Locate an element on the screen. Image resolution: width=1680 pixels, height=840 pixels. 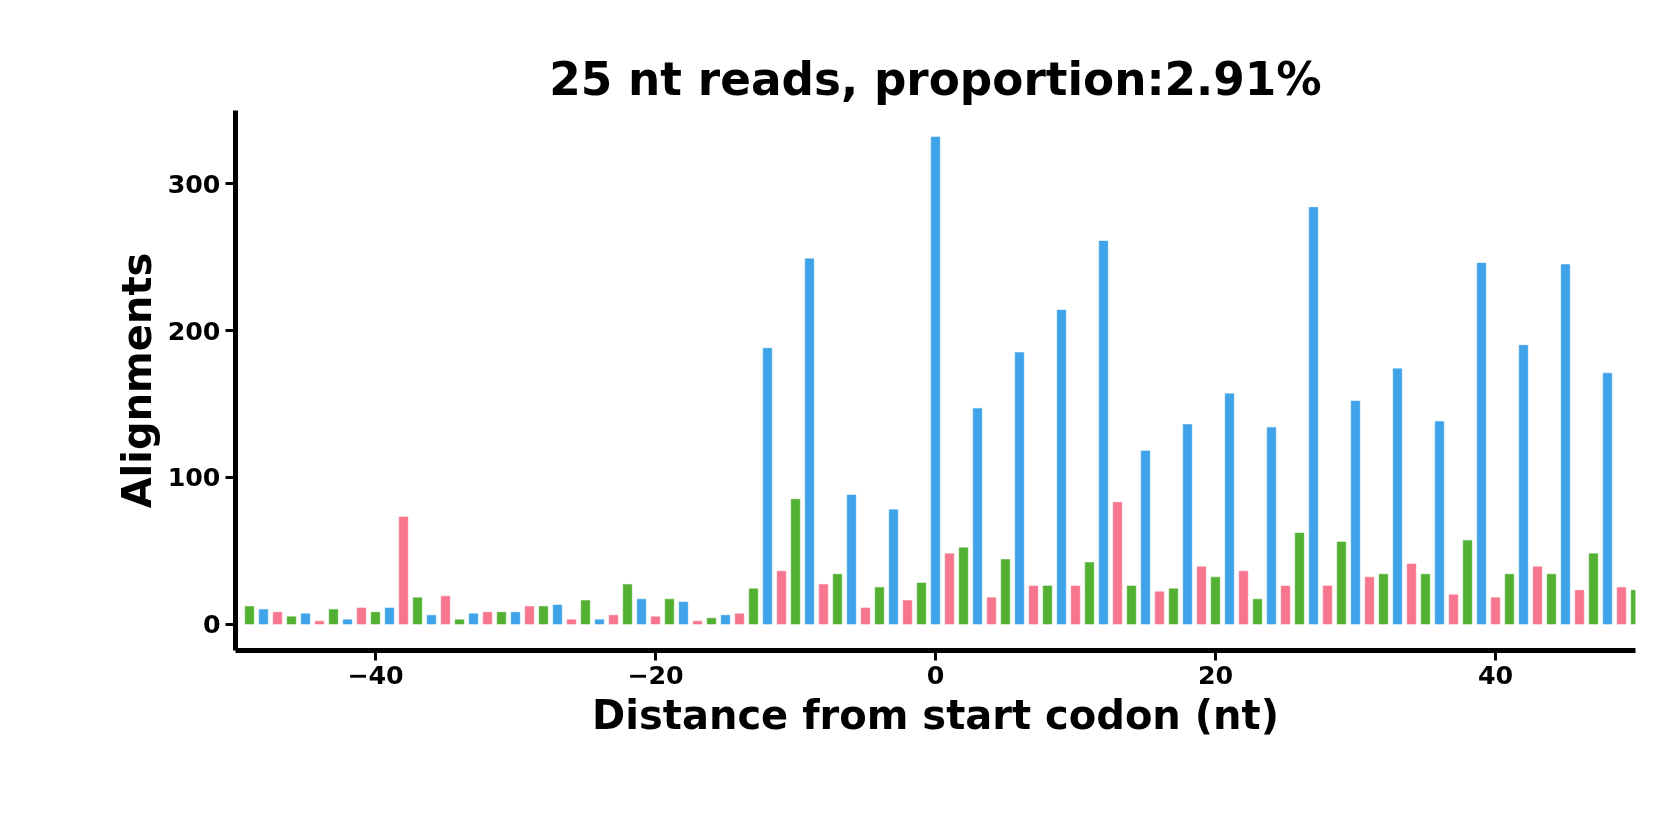
y-tick-label: 0 is located at coordinates (211, 624).